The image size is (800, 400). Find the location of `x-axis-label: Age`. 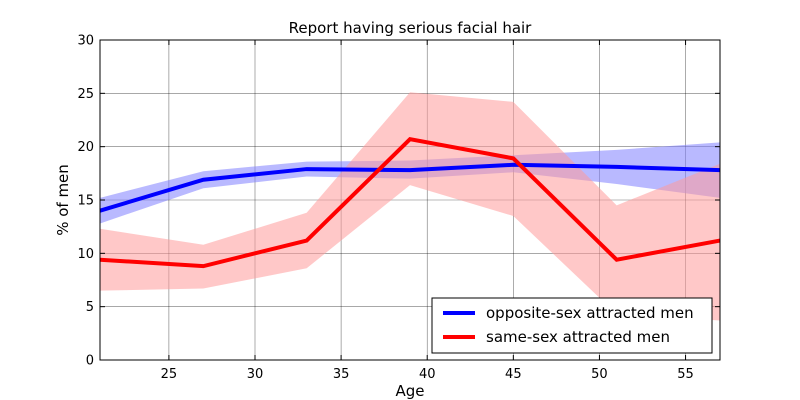

x-axis-label: Age is located at coordinates (409, 391).